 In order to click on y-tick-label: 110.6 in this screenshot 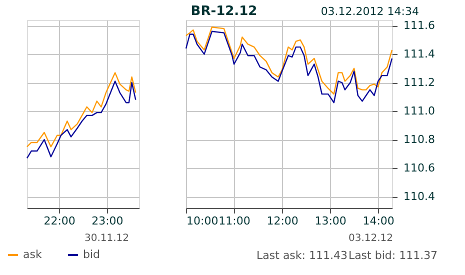, I will do `click(419, 168)`.